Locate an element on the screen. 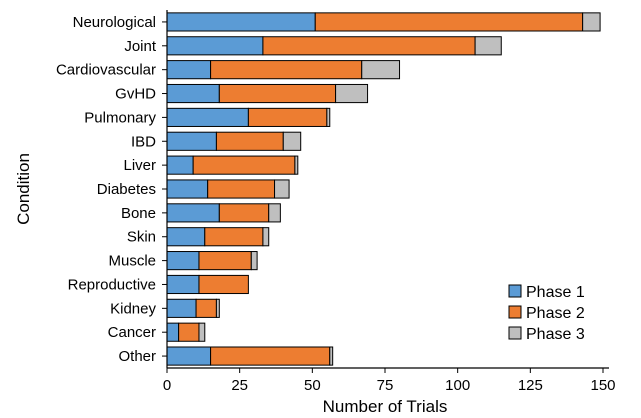  y-tick-label: Muscle is located at coordinates (132, 261).